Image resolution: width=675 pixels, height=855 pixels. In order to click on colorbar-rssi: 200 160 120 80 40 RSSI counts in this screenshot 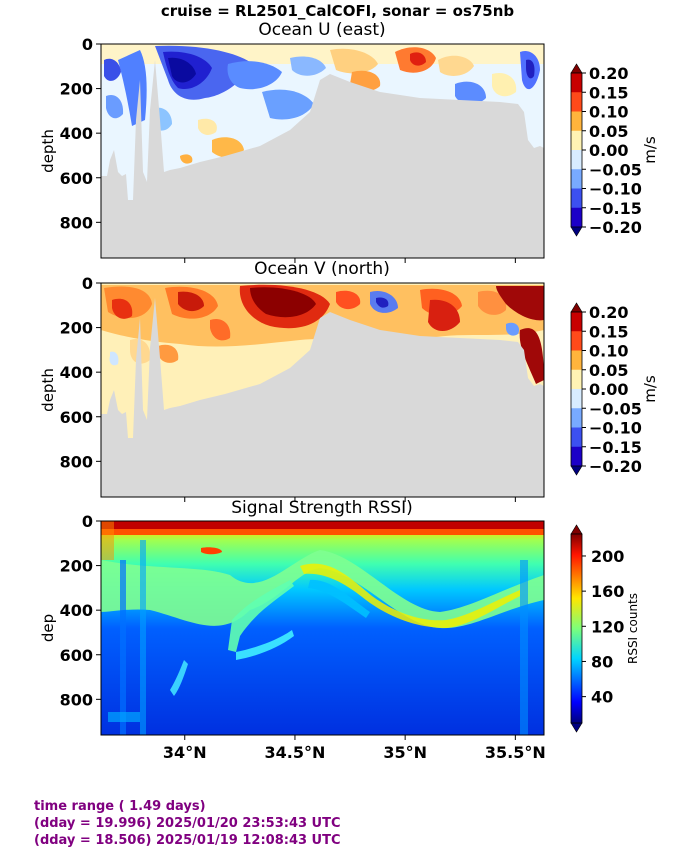, I will do `click(605, 628)`.